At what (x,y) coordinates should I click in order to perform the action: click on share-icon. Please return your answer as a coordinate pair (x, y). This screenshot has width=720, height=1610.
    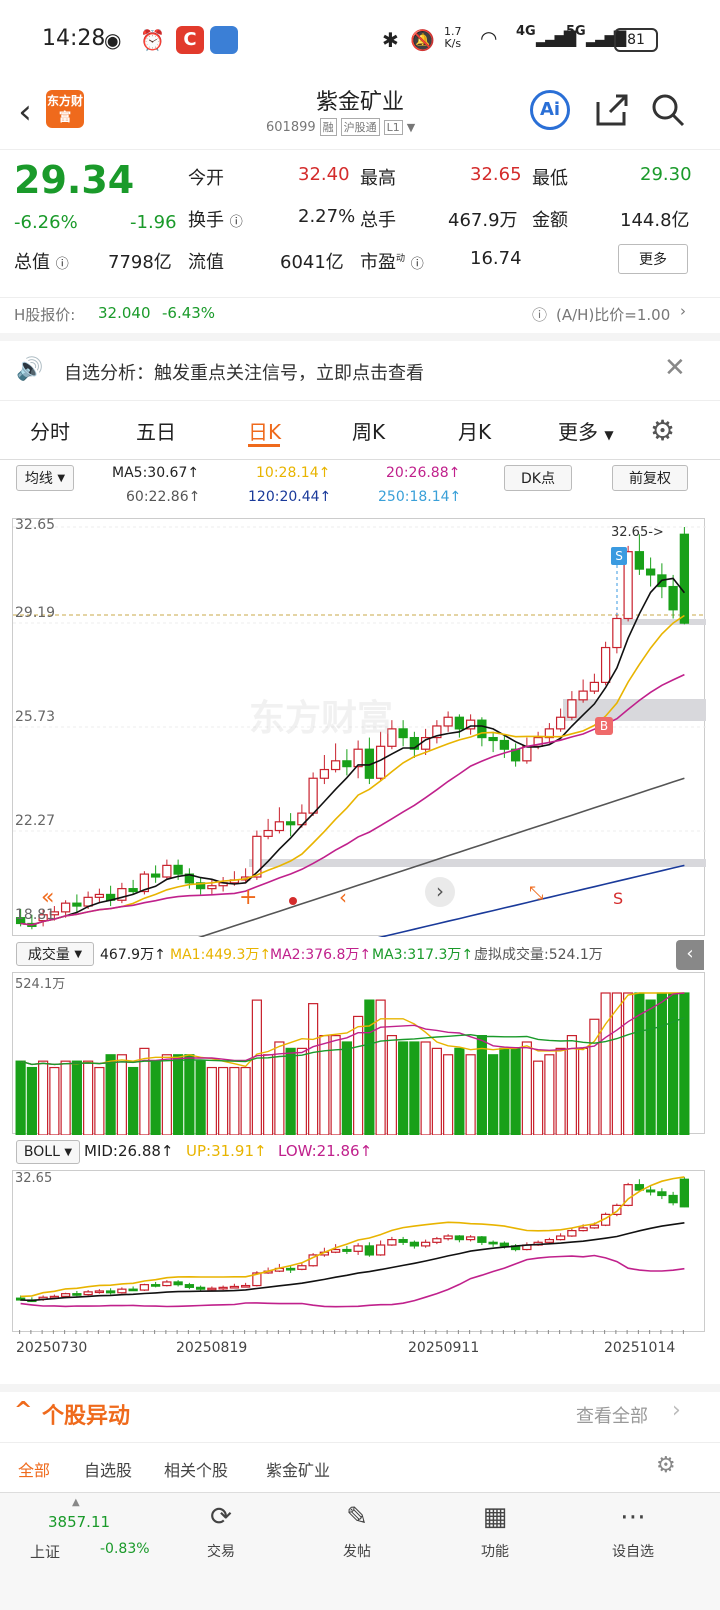
    Looking at the image, I should click on (612, 110).